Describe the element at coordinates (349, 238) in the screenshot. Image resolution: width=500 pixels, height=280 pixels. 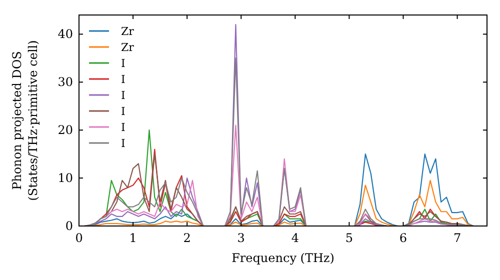
I see `x-tick-label: 5` at that location.